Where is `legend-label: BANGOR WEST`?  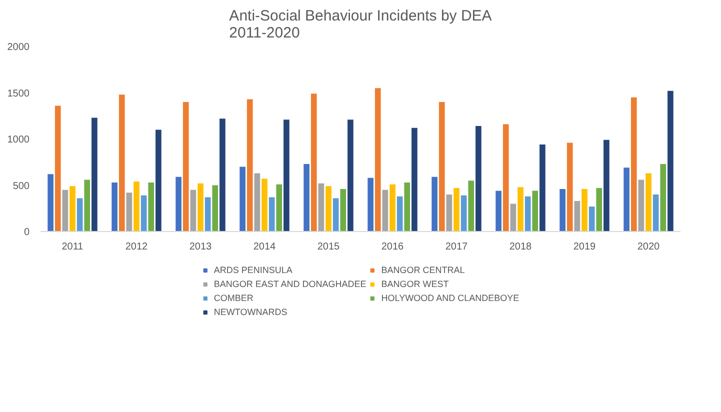
legend-label: BANGOR WEST is located at coordinates (415, 284).